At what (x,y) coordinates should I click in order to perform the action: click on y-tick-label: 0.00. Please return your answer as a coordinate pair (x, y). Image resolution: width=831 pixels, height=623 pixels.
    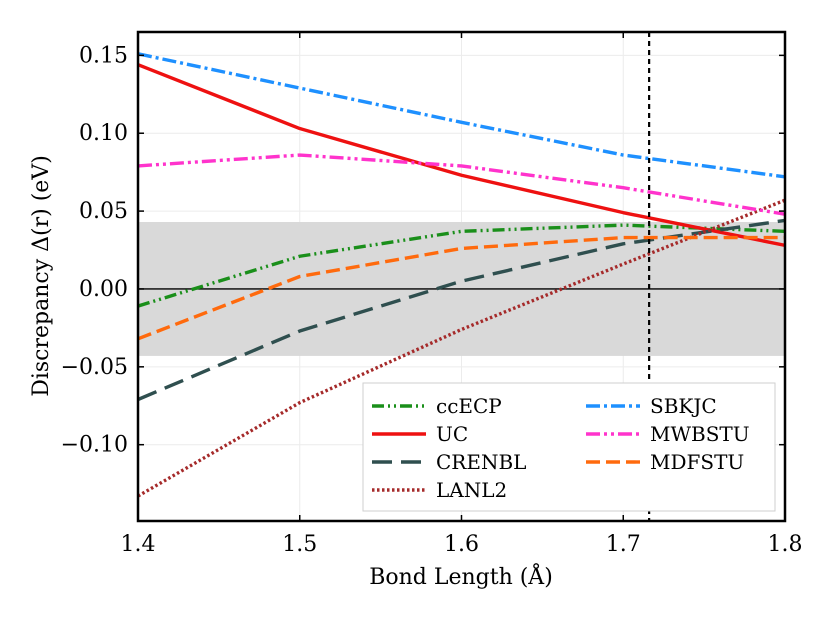
    Looking at the image, I should click on (103, 289).